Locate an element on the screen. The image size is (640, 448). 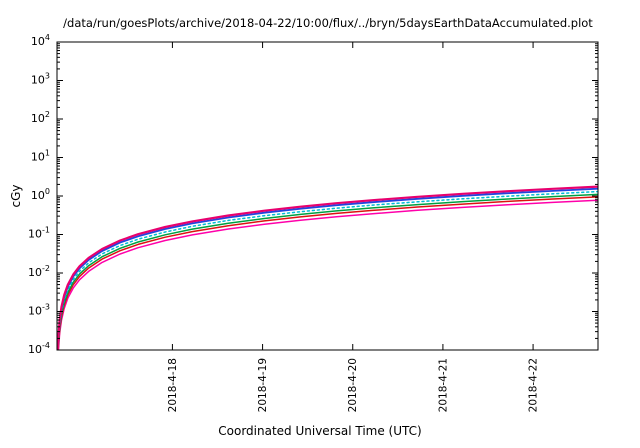
y-tick-label: 10⁻² is located at coordinates (39, 271).